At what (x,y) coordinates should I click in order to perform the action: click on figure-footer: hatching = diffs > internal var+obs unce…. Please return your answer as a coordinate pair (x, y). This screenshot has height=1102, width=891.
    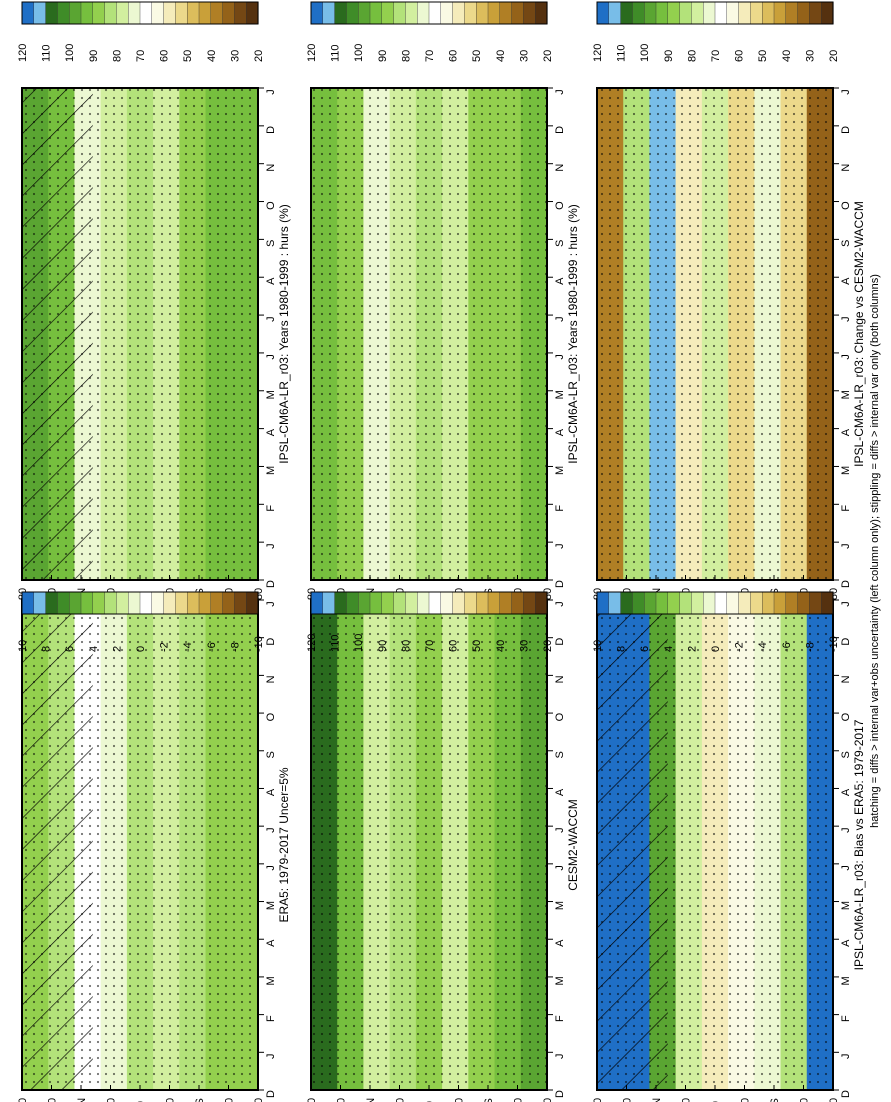
    Looking at the image, I should click on (875, 551).